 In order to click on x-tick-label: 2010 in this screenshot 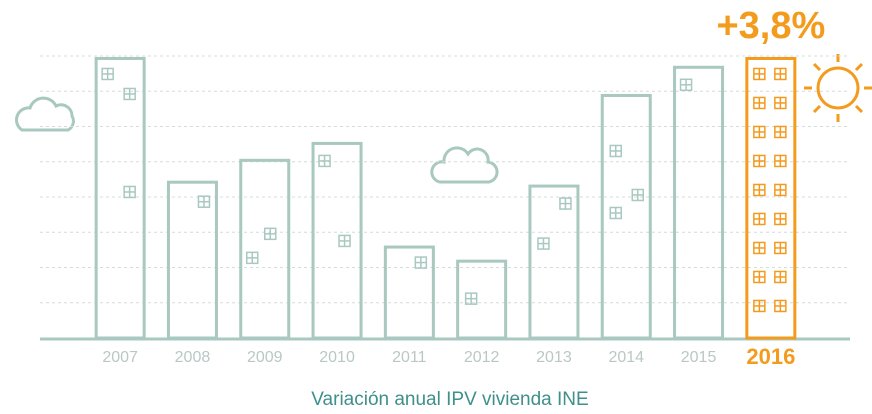, I will do `click(337, 357)`.